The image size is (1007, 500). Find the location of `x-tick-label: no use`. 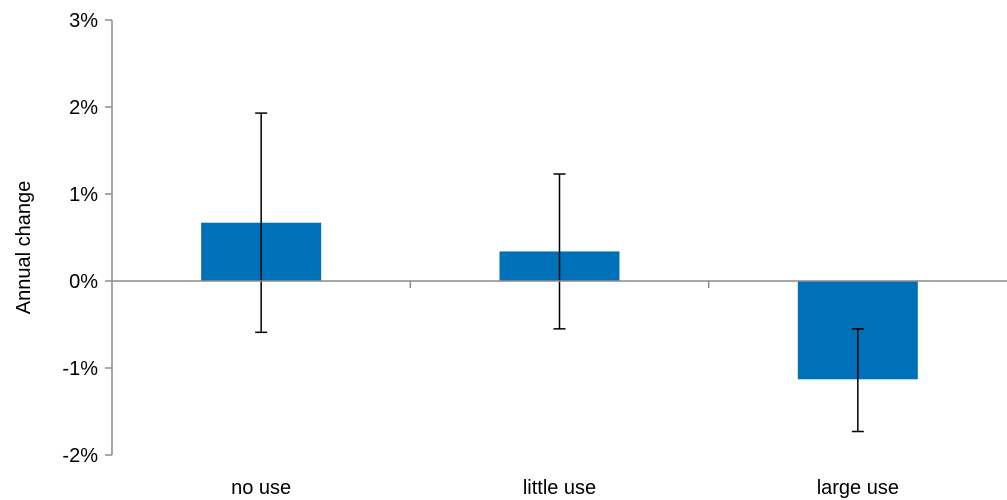

x-tick-label: no use is located at coordinates (261, 488).